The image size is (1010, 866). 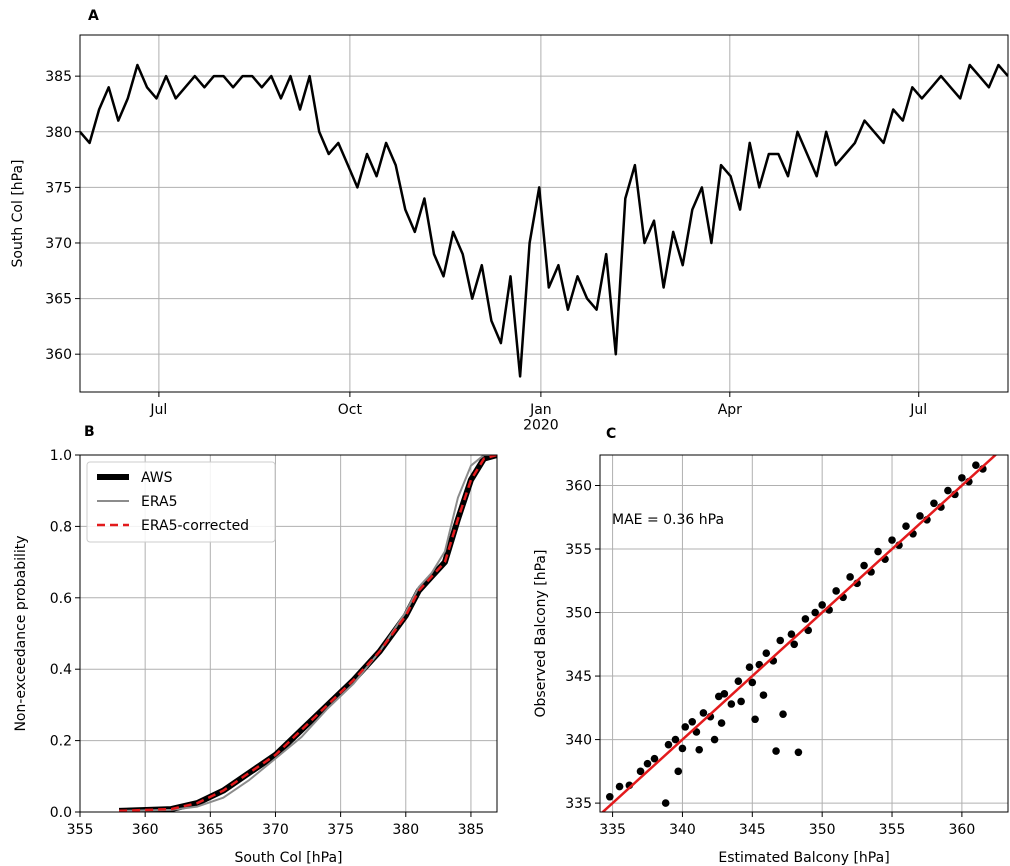 I want to click on y-axis-label: Non-exceedance probability, so click(x=21, y=633).